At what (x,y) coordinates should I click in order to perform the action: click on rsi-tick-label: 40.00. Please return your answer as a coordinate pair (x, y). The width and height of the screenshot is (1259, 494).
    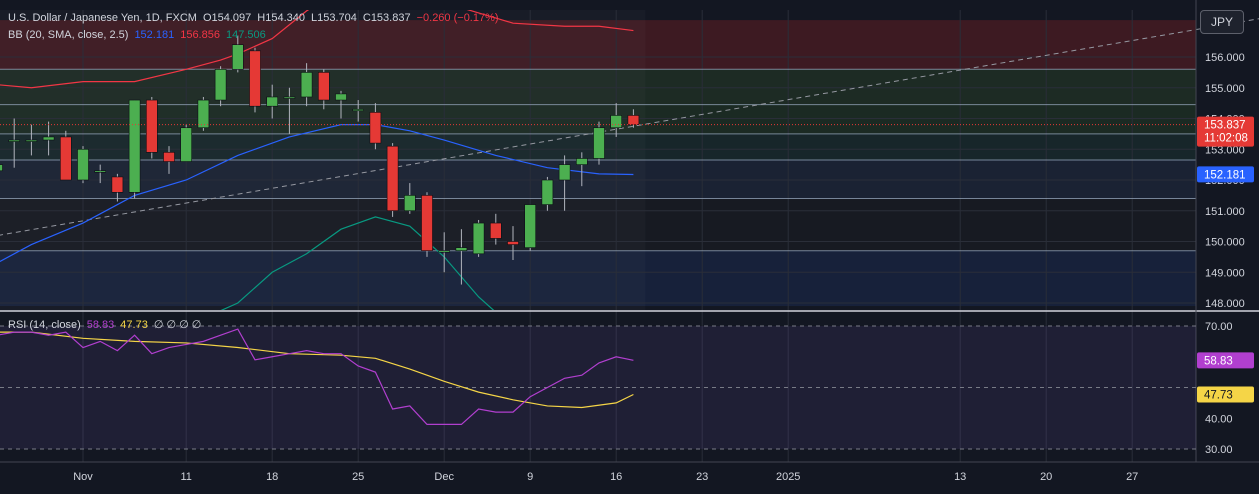
    Looking at the image, I should click on (1219, 419).